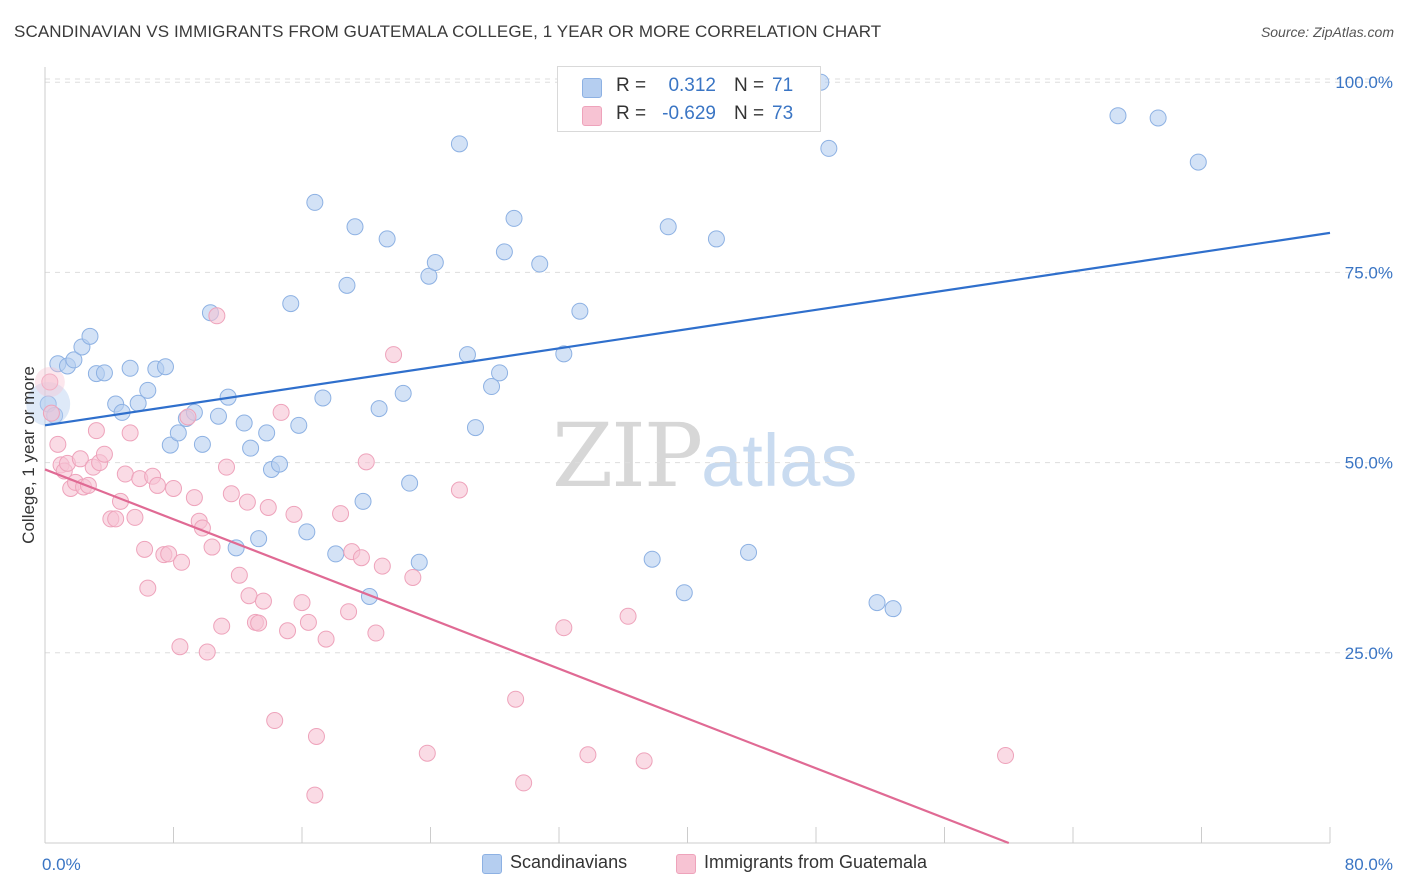  Describe the element at coordinates (1369, 653) in the screenshot. I see `y-tick-label: 25.0%` at that location.